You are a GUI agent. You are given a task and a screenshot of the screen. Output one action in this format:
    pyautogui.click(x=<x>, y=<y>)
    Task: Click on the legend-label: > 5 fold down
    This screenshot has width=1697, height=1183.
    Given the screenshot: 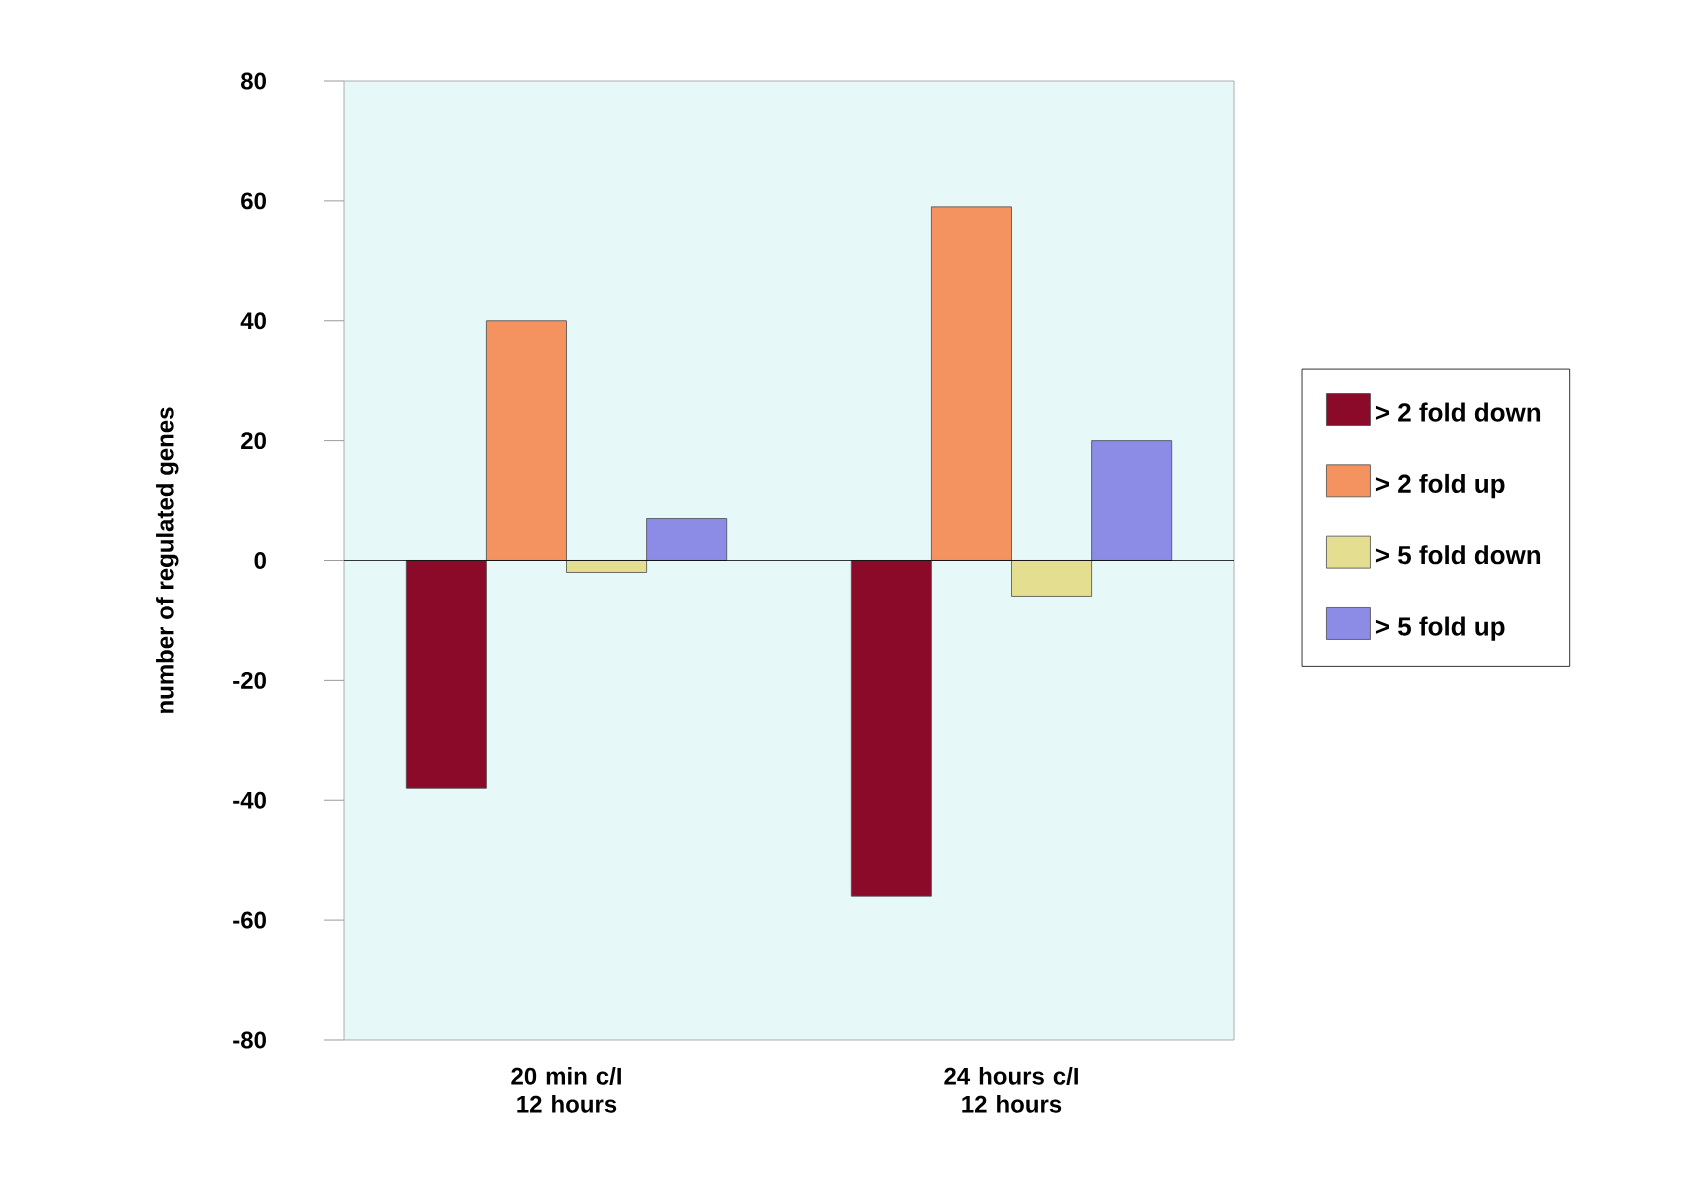 What is the action you would take?
    pyautogui.click(x=1458, y=555)
    